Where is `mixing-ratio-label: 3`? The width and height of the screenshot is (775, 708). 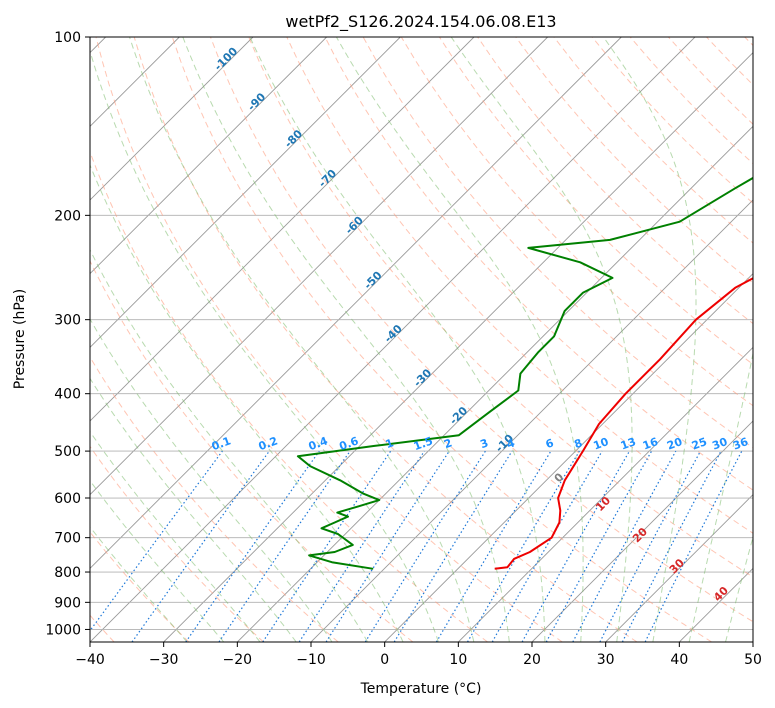 mixing-ratio-label: 3 is located at coordinates (484, 443).